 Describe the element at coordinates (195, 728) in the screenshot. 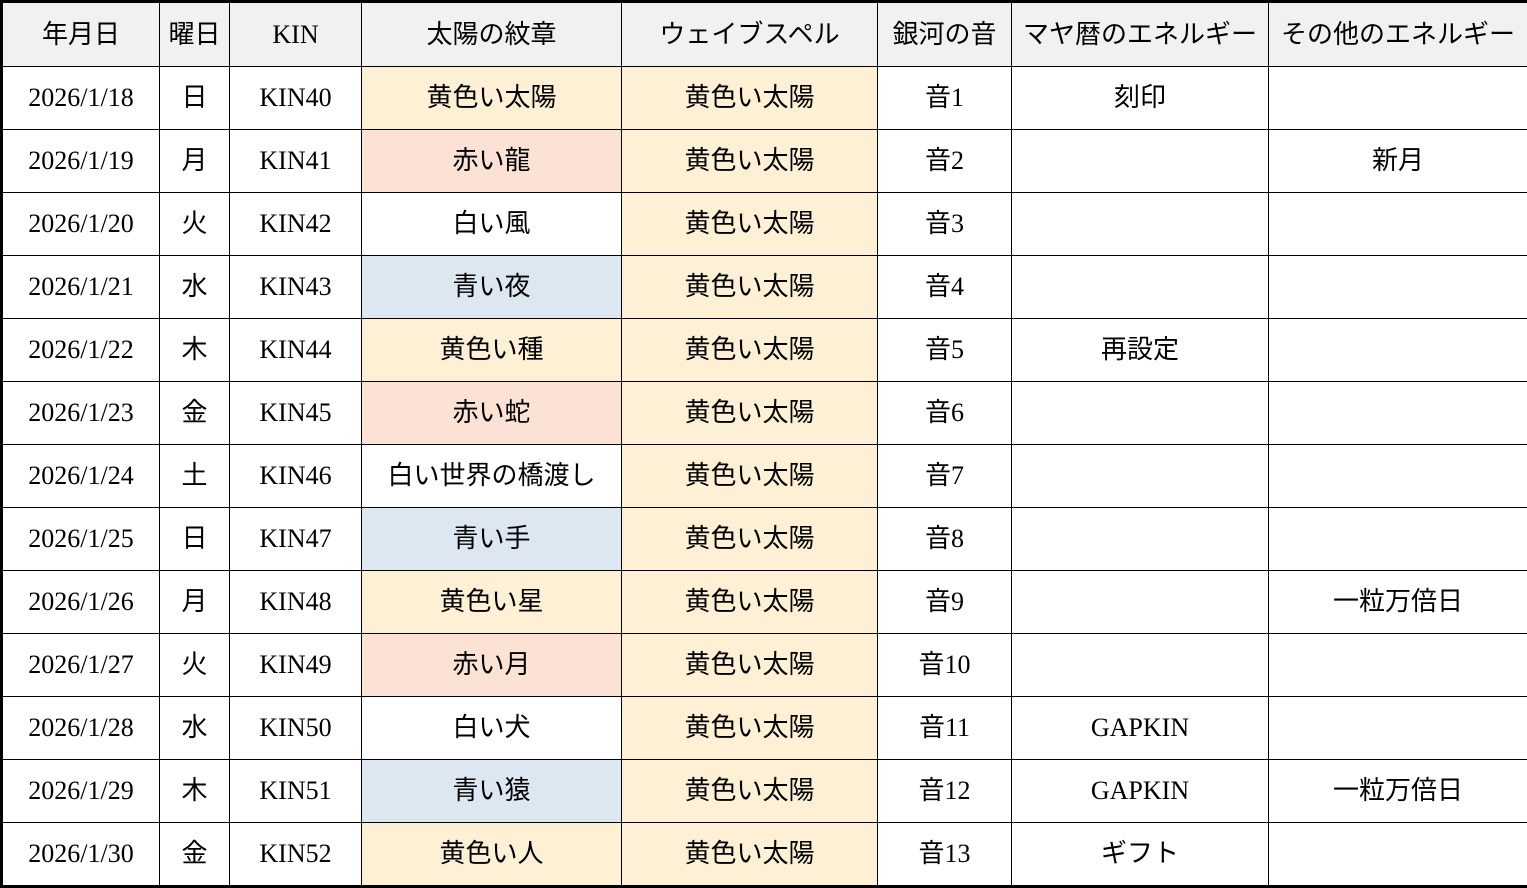

I see `cell-day-of-week: 水` at that location.